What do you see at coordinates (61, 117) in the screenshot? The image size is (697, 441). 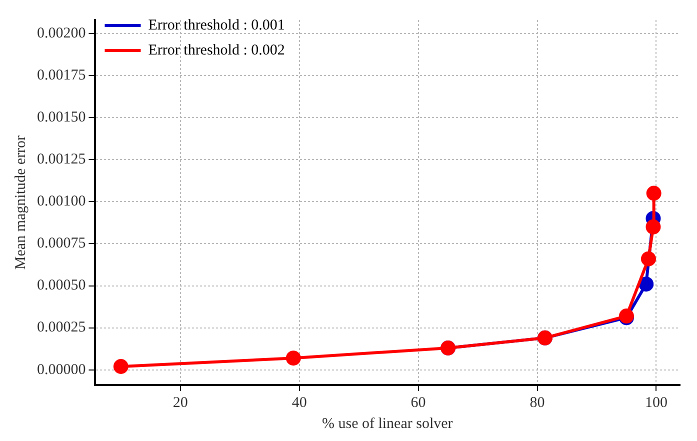 I see `y-tick-label: 0.00150` at bounding box center [61, 117].